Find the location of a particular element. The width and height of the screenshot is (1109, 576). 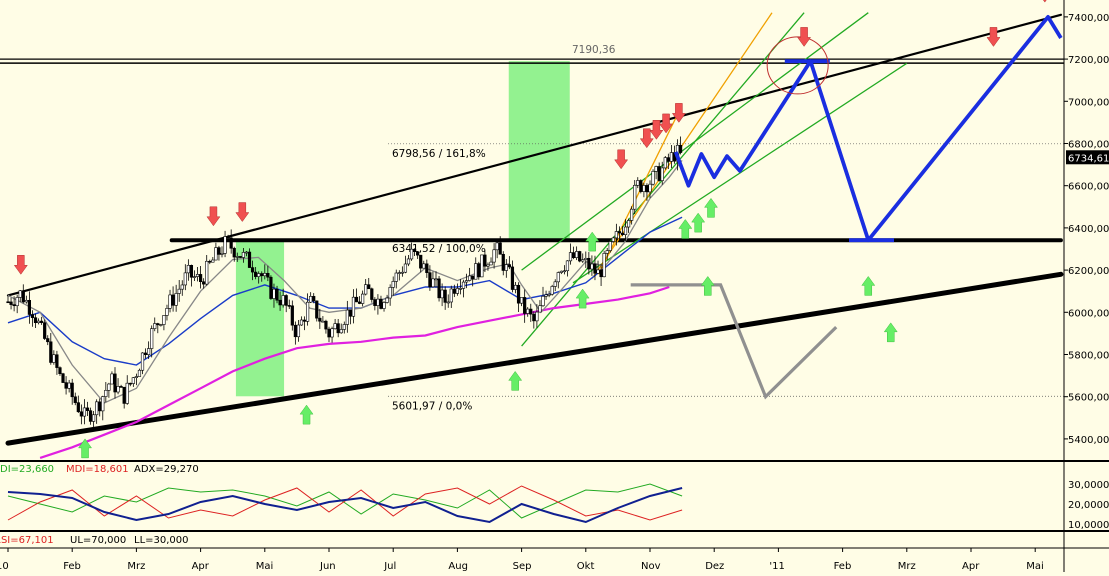

price-tick-label: 7000,00 is located at coordinates (1088, 102).